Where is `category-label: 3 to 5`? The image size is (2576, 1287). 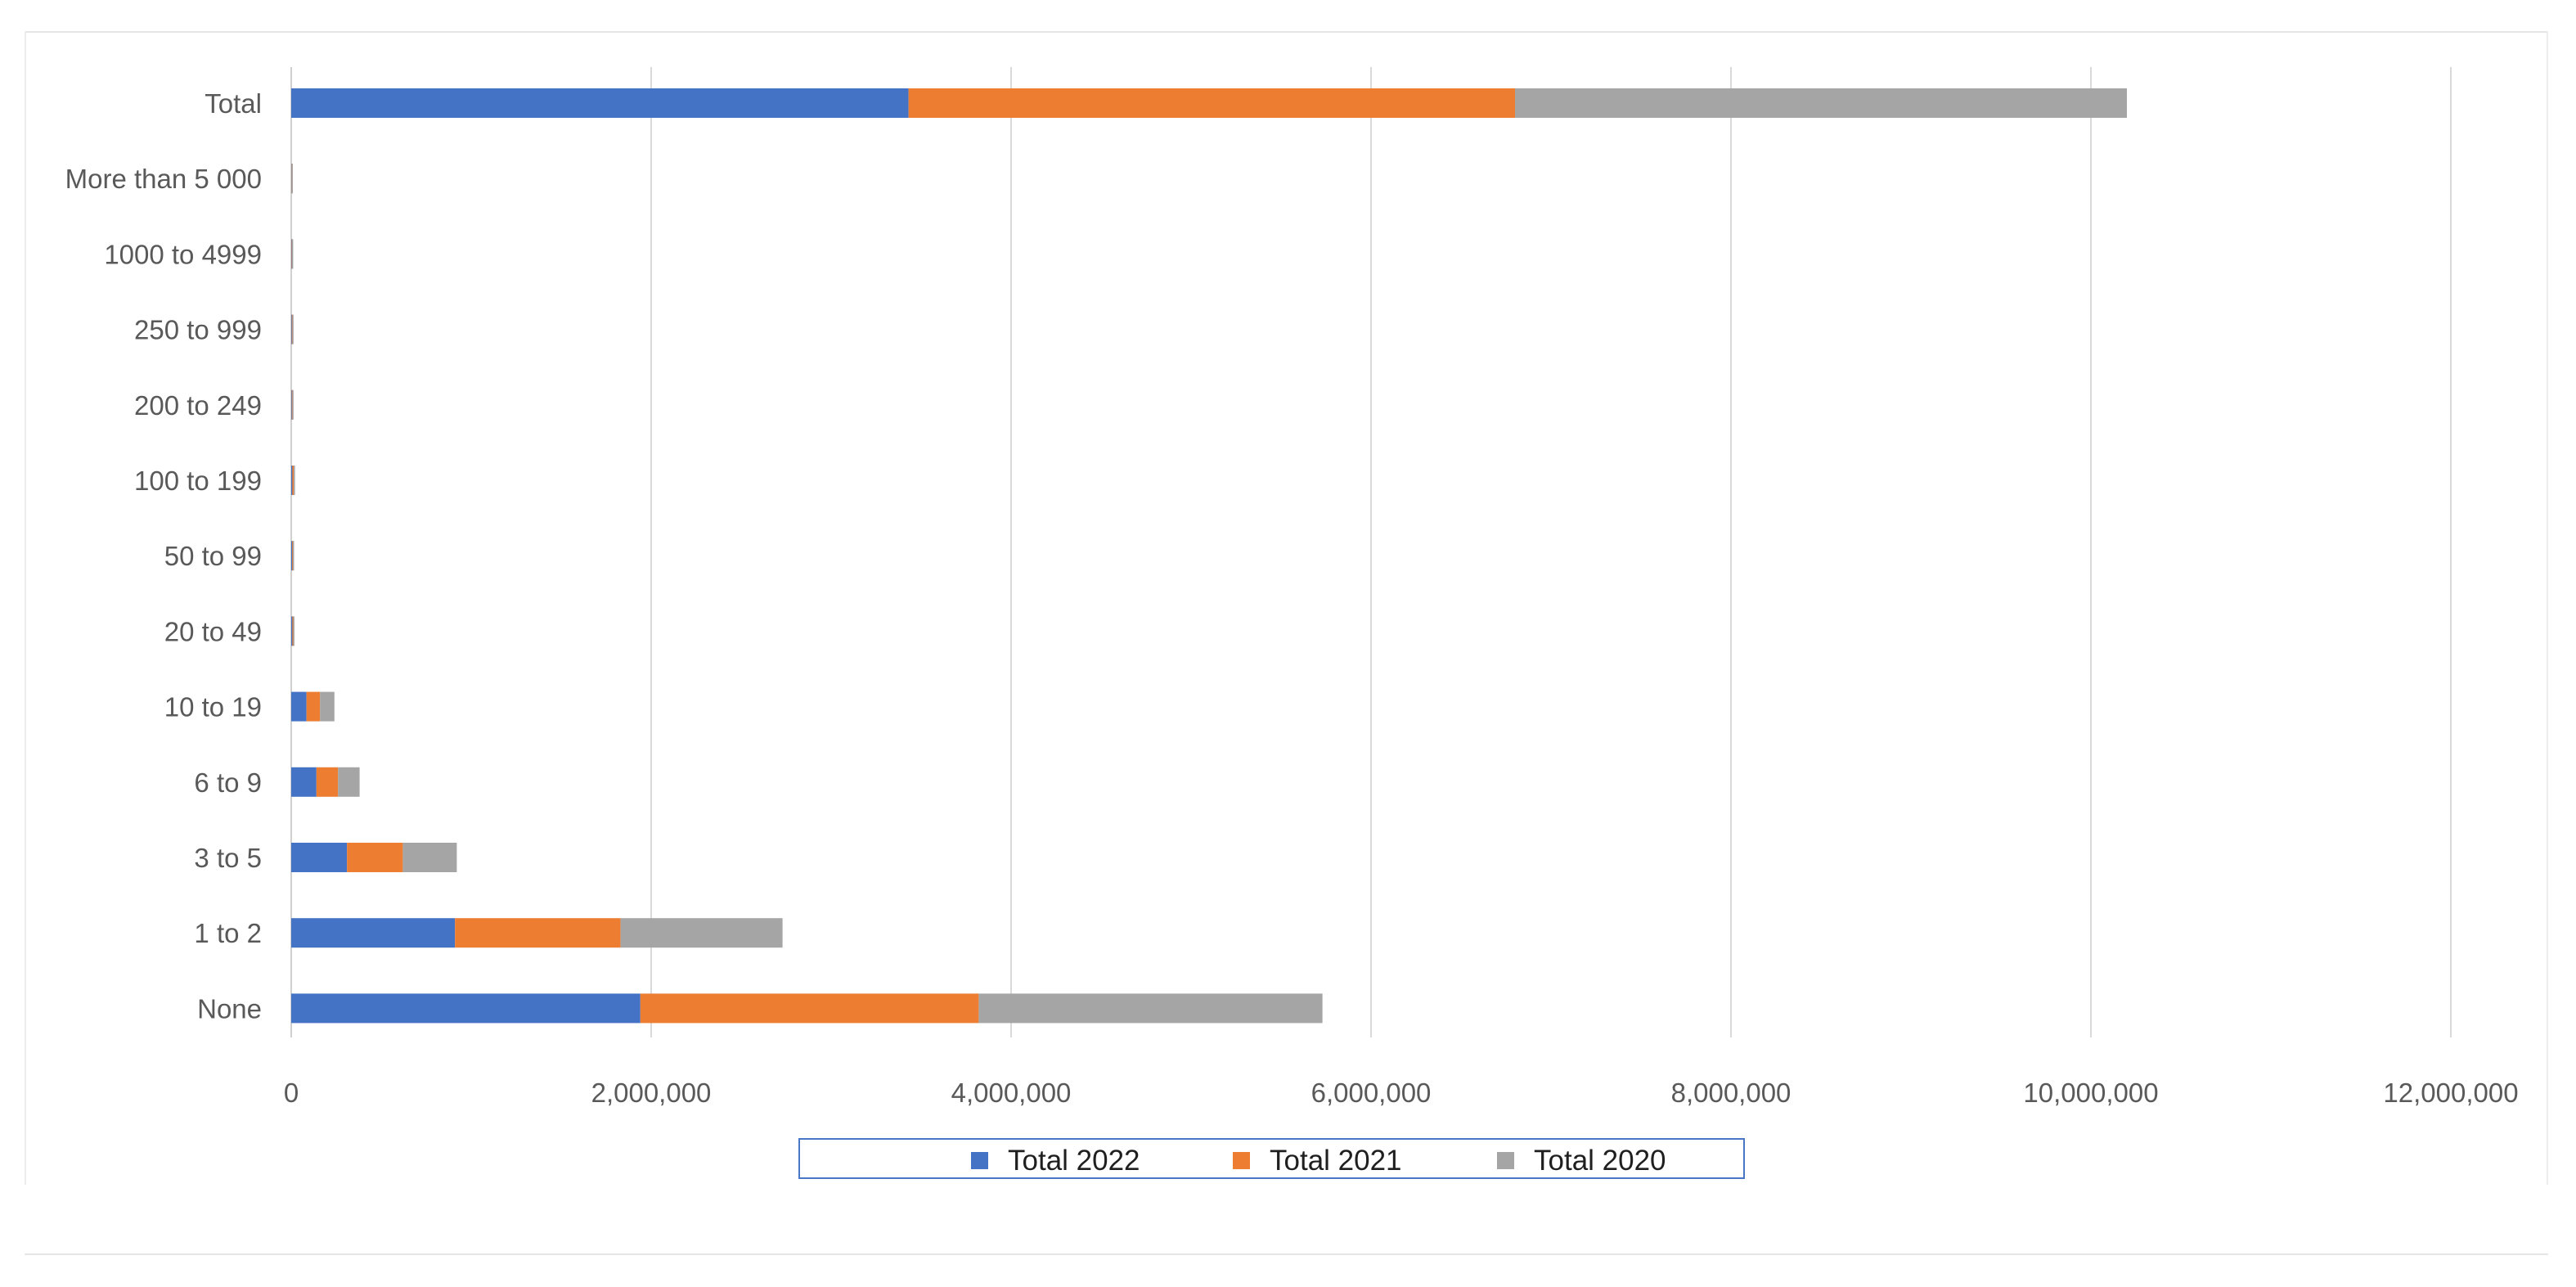 category-label: 3 to 5 is located at coordinates (228, 858).